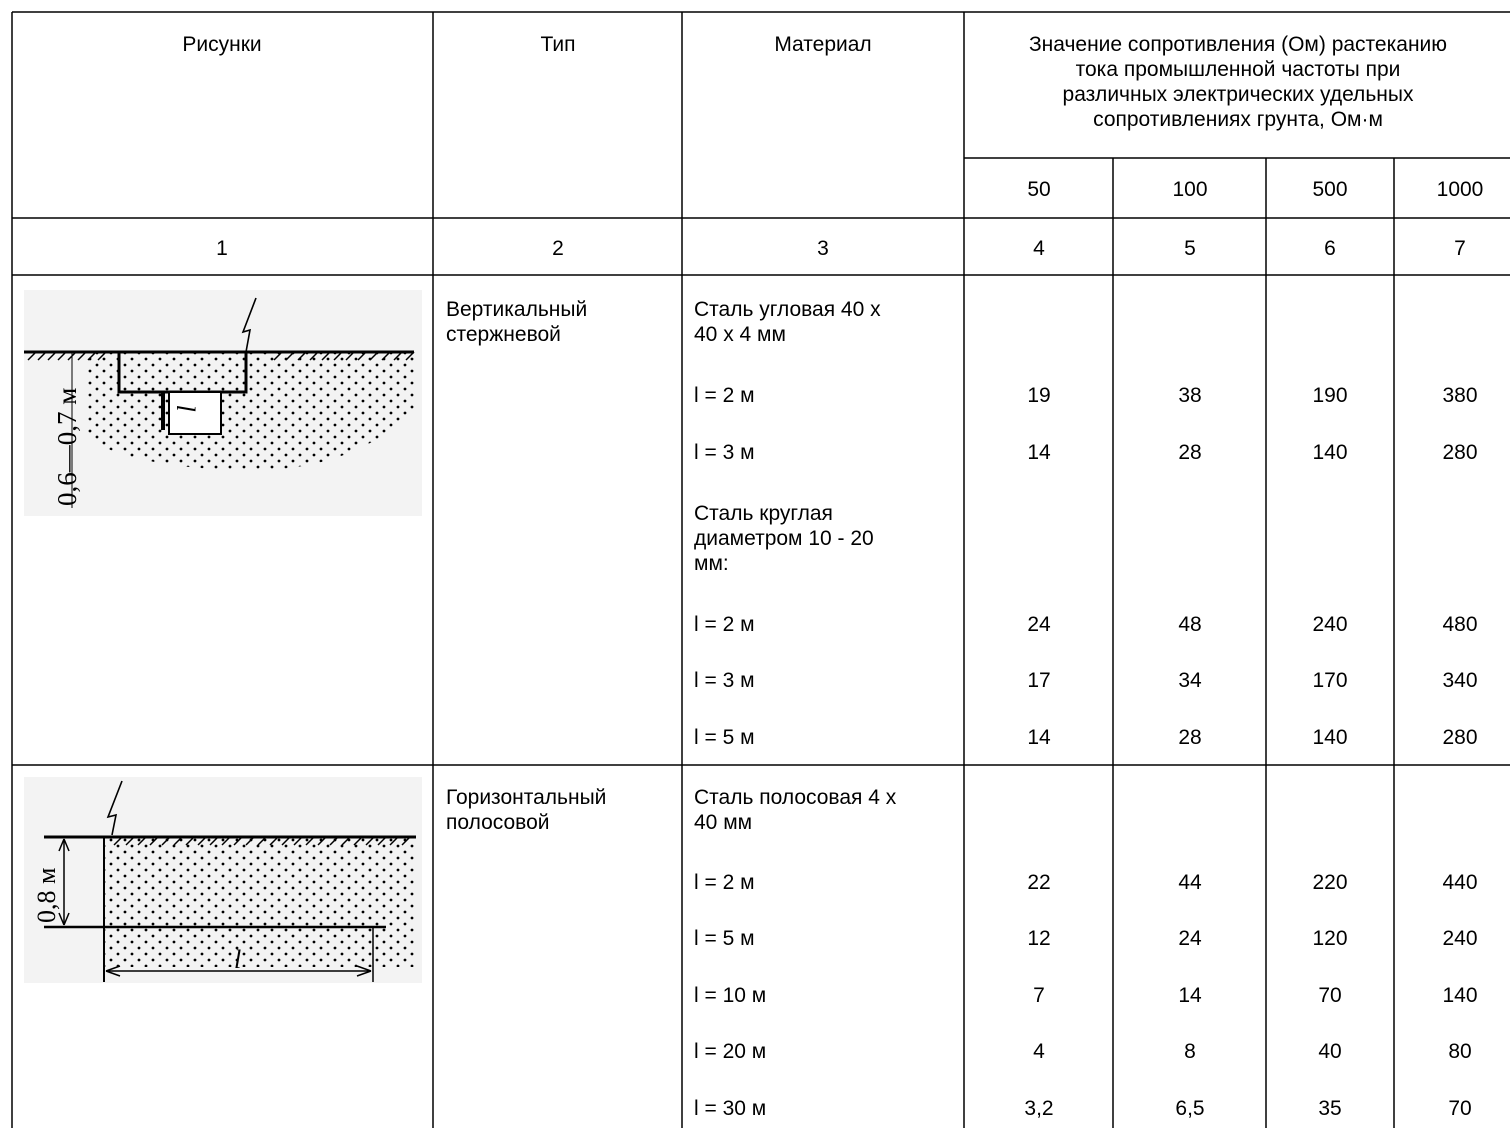 The height and width of the screenshot is (1128, 1510). Describe the element at coordinates (1238, 119) in the screenshot. I see `header-resistance-line-4: сопротивлениях грунта, Ом·м` at that location.